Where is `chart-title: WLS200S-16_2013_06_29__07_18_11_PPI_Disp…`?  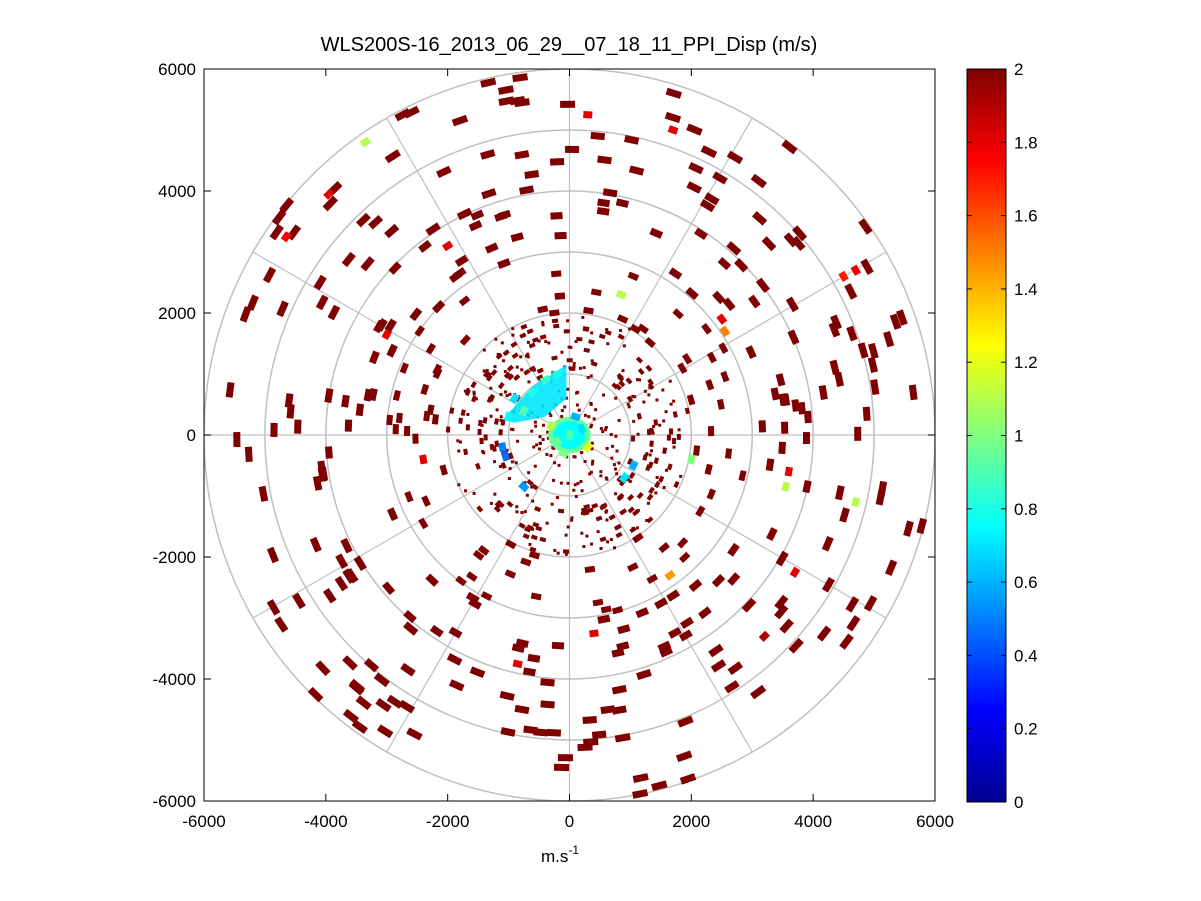 chart-title: WLS200S-16_2013_06_29__07_18_11_PPI_Disp… is located at coordinates (569, 45).